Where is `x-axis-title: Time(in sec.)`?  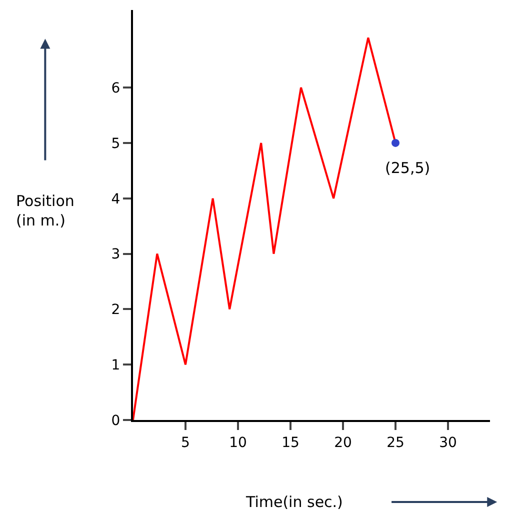 x-axis-title: Time(in sec.) is located at coordinates (294, 502).